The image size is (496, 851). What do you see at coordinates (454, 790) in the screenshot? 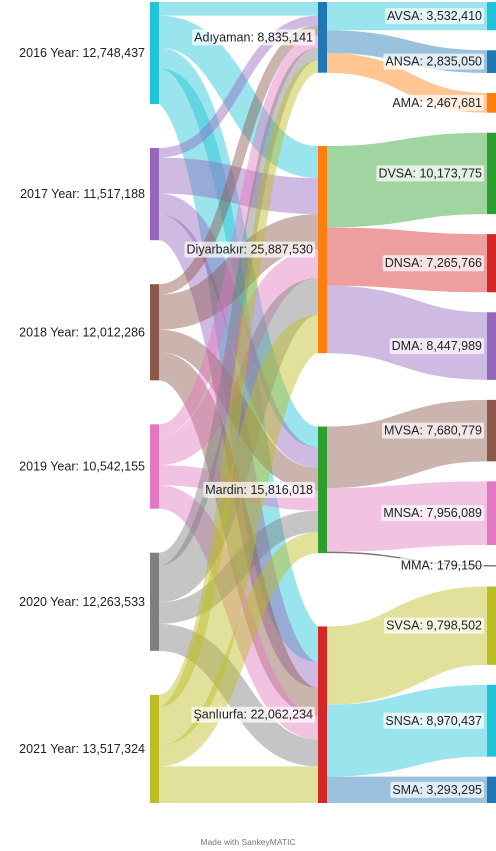
I see `node-label-value: 3,293,295` at bounding box center [454, 790].